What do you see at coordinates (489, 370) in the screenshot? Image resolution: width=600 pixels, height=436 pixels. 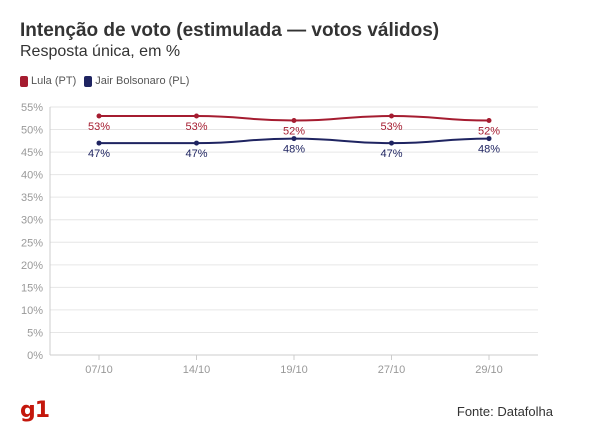 I see `x-tick-label: 29/10` at bounding box center [489, 370].